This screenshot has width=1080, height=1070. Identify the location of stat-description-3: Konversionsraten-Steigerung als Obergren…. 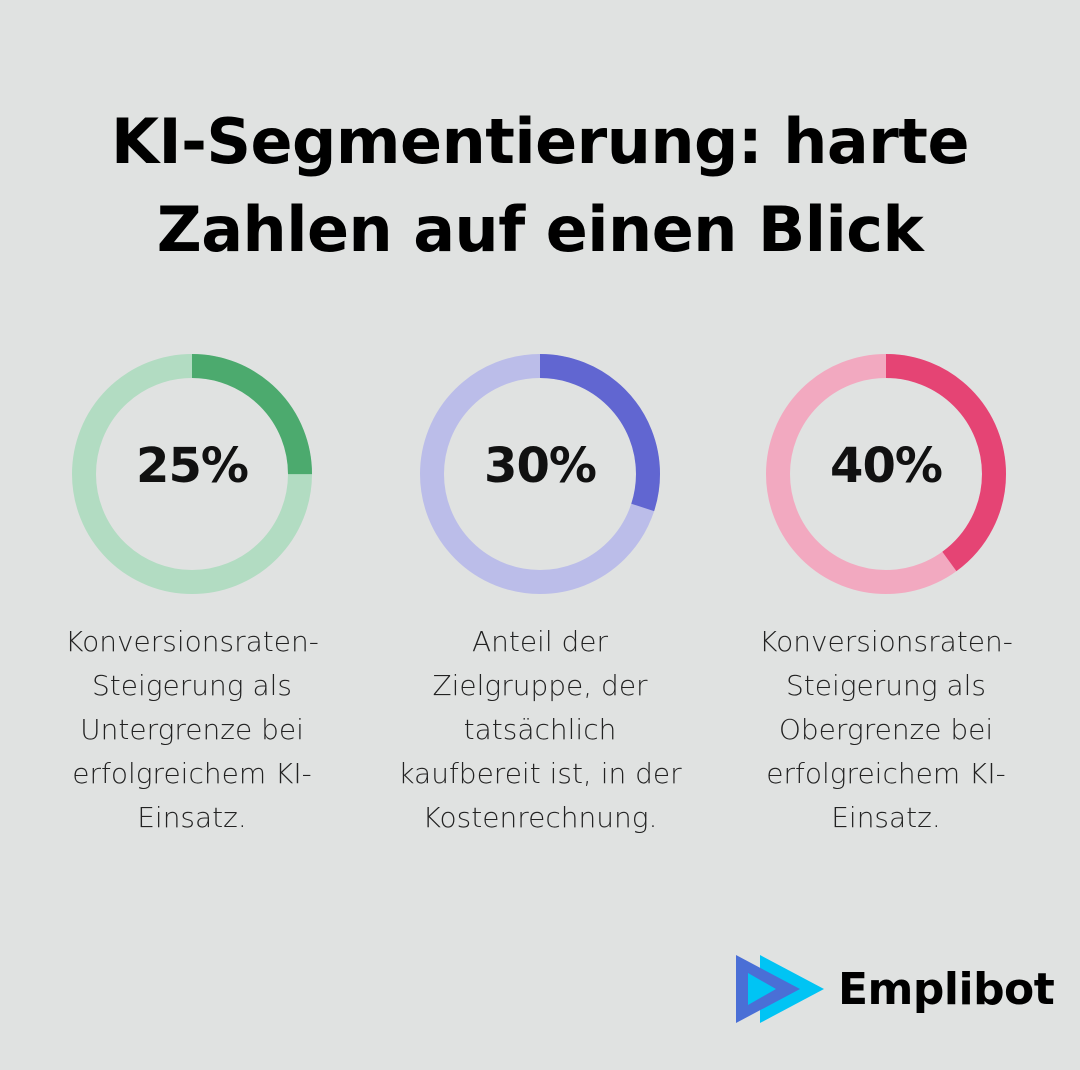
(886, 729).